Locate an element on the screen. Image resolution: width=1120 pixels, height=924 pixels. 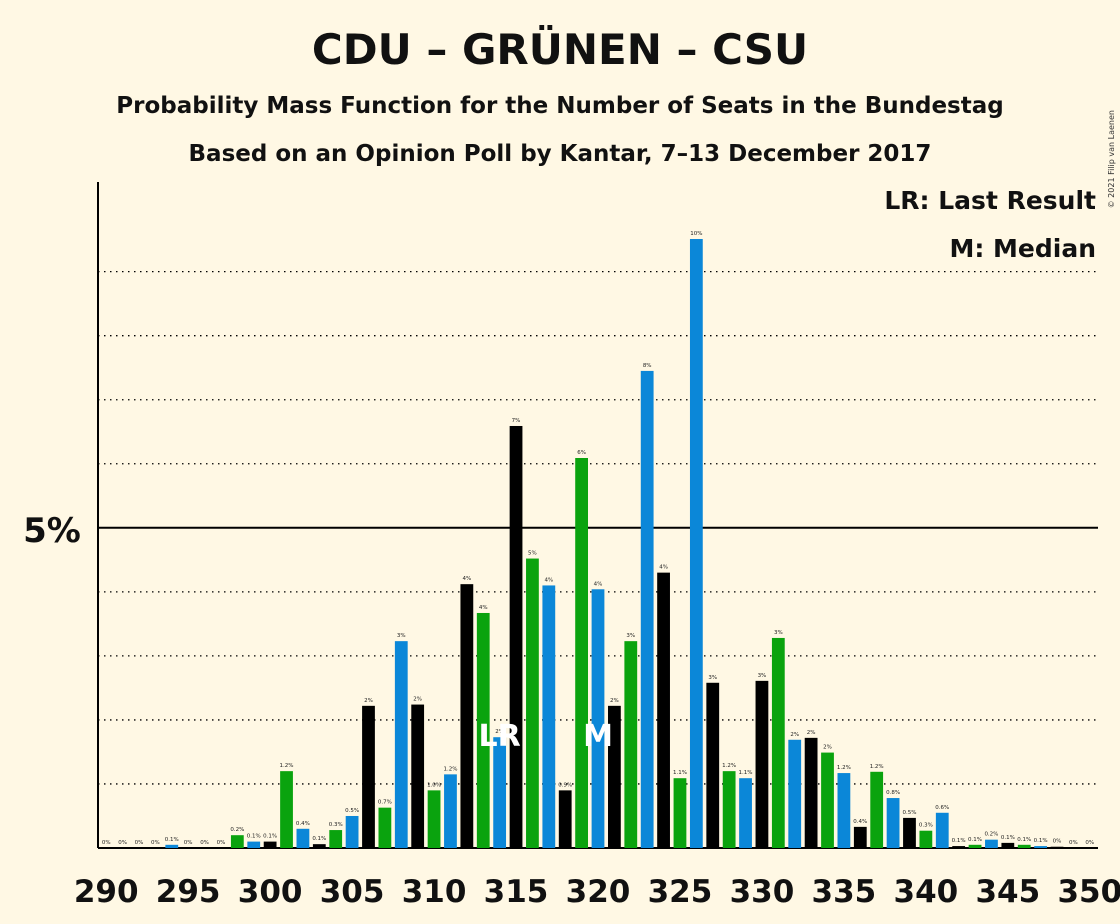
bar-label-321: 2% is located at coordinates (614, 701).